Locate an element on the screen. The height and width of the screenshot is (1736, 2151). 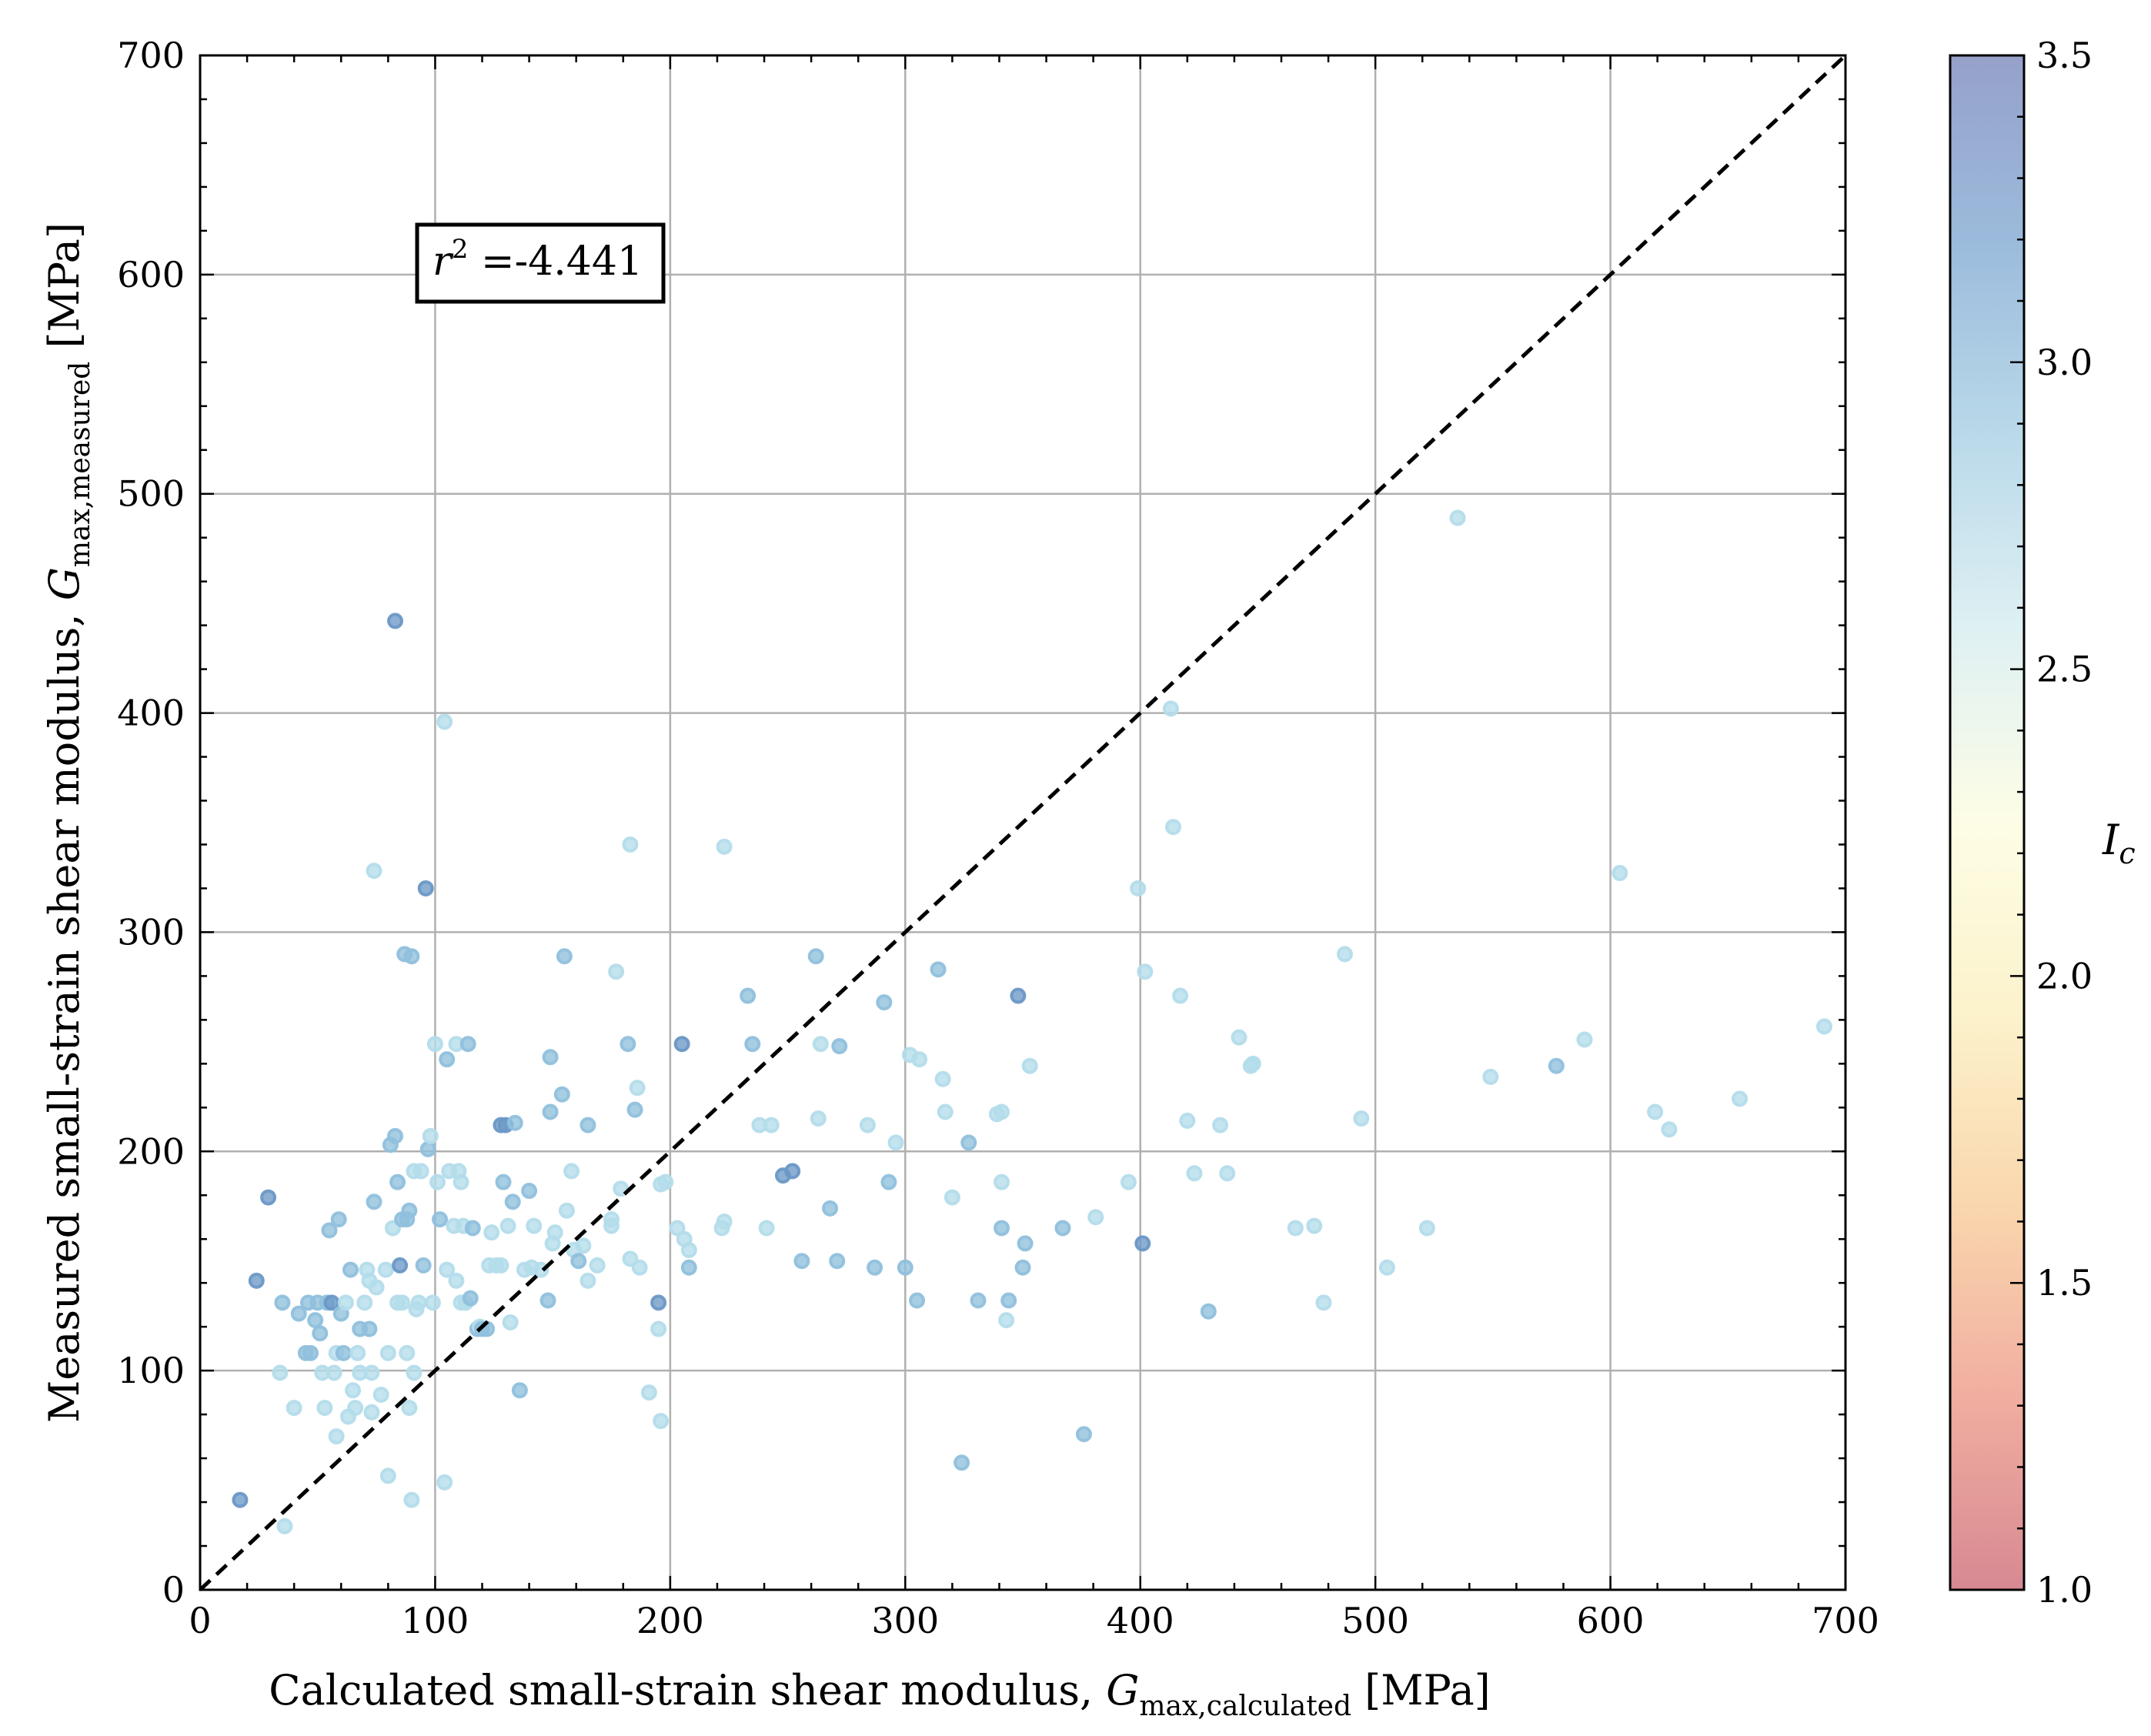
y-tick-label: 700 is located at coordinates (151, 55).